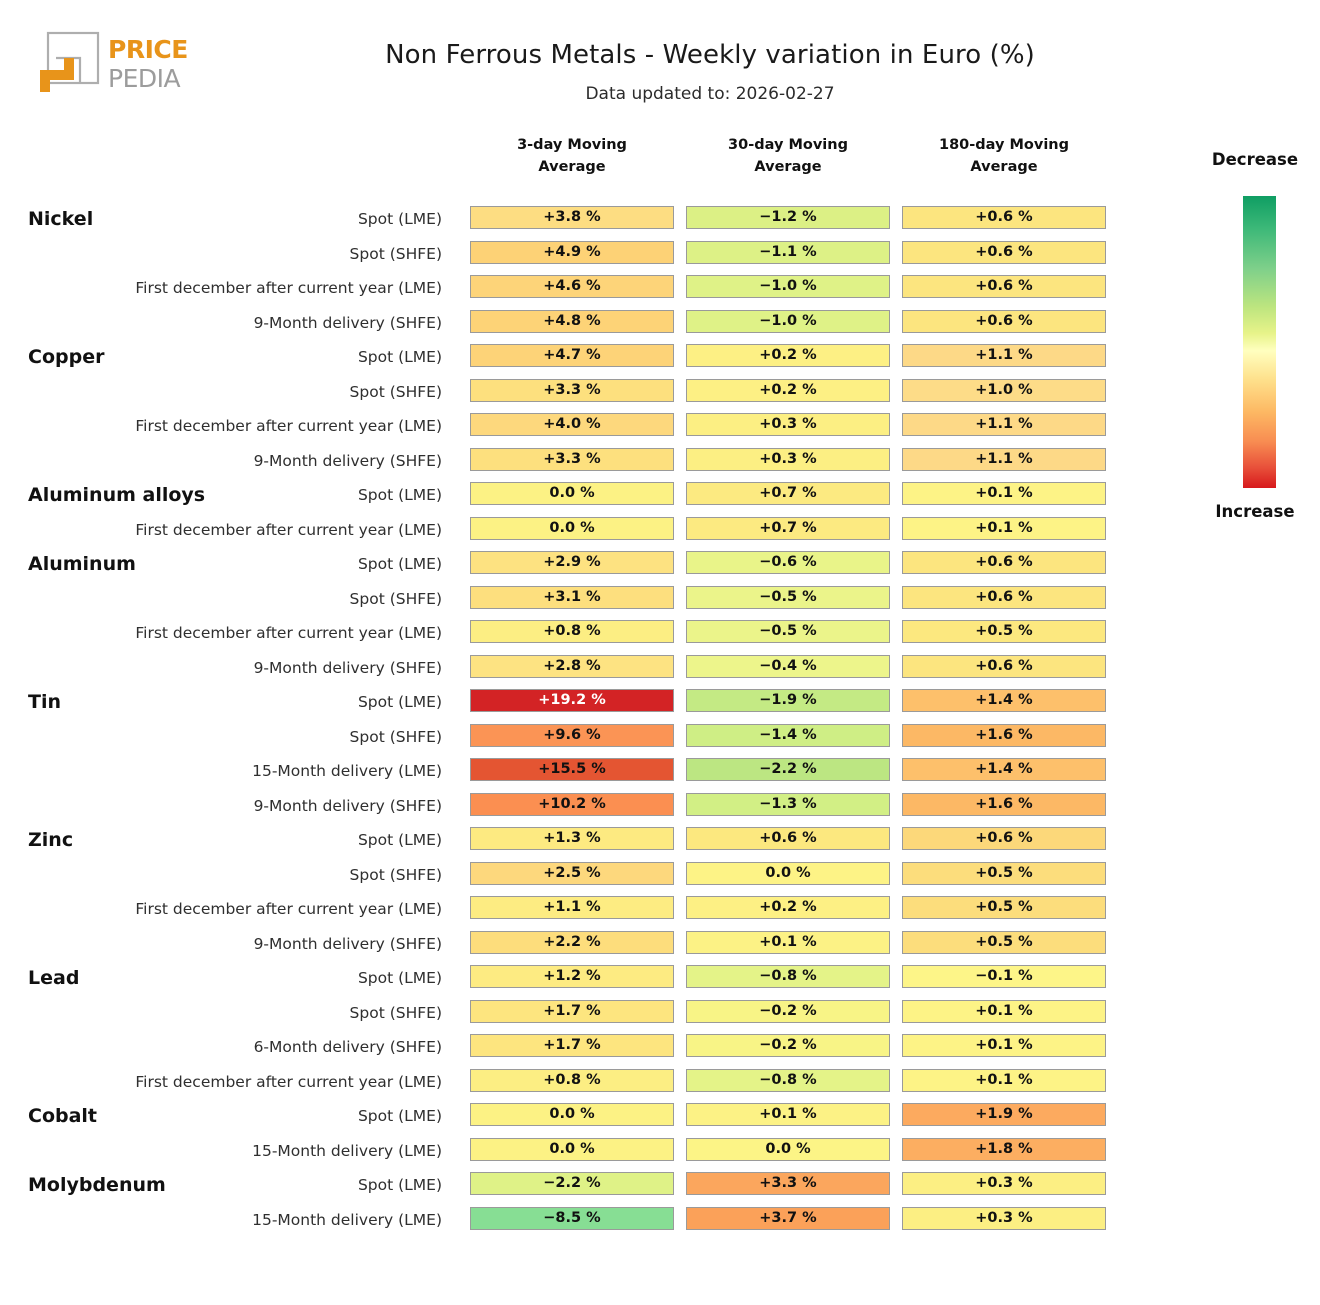  What do you see at coordinates (1004, 156) in the screenshot?
I see `column-header-3: 180-day Moving Average` at bounding box center [1004, 156].